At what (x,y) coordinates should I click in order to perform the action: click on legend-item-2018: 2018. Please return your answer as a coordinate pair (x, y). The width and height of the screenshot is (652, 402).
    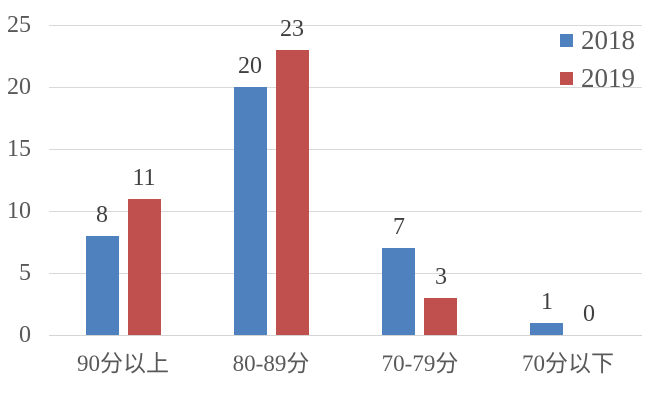
    Looking at the image, I should click on (597, 40).